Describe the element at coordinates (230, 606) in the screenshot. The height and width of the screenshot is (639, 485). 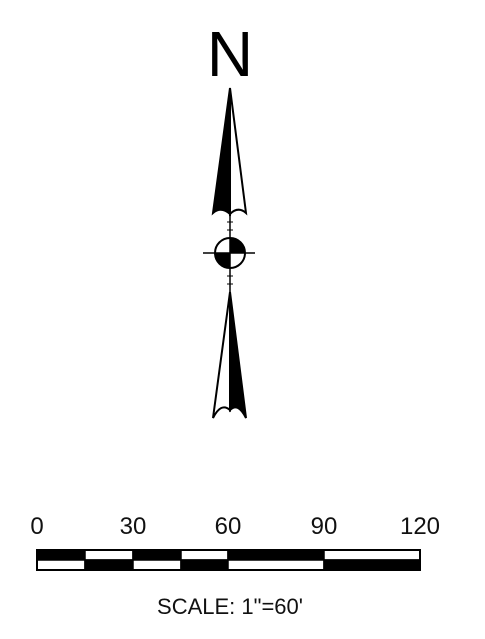
I see `scale-caption: SCALE: 1"=60'` at that location.